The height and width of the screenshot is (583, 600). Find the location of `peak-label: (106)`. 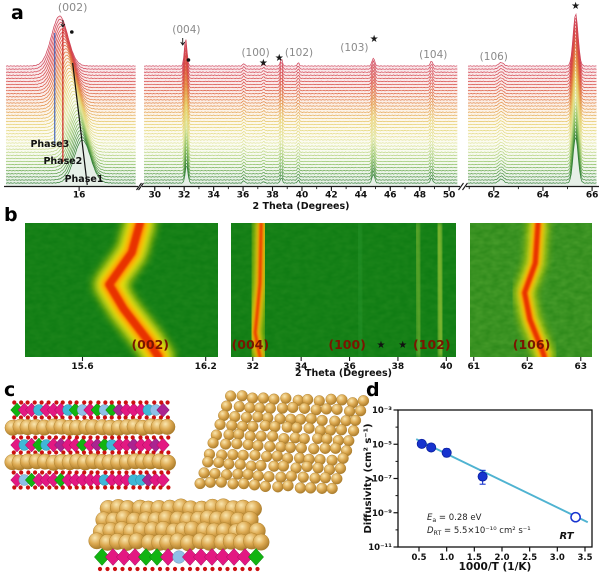

peak-label: (106) is located at coordinates (494, 57).